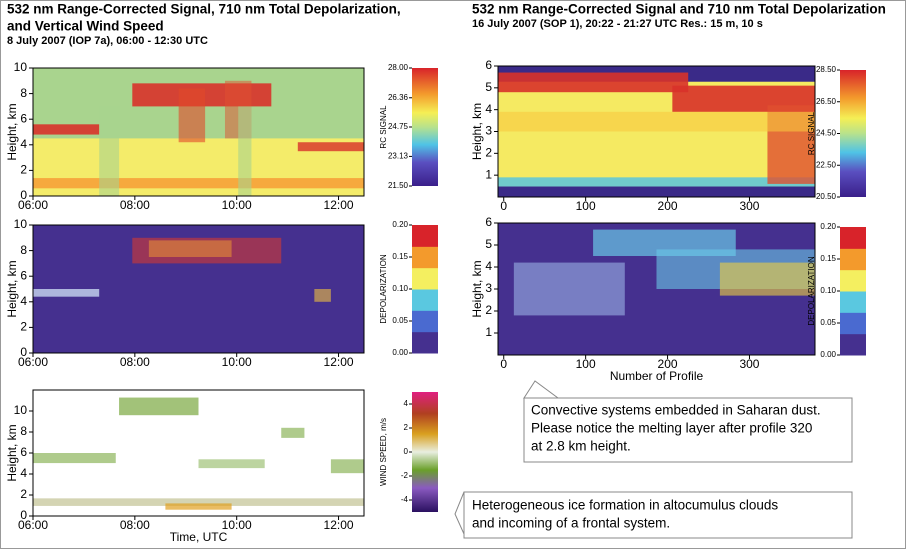 The width and height of the screenshot is (906, 549). Describe the element at coordinates (400, 320) in the screenshot. I see `colorbar-tick-label: 0.05` at that location.